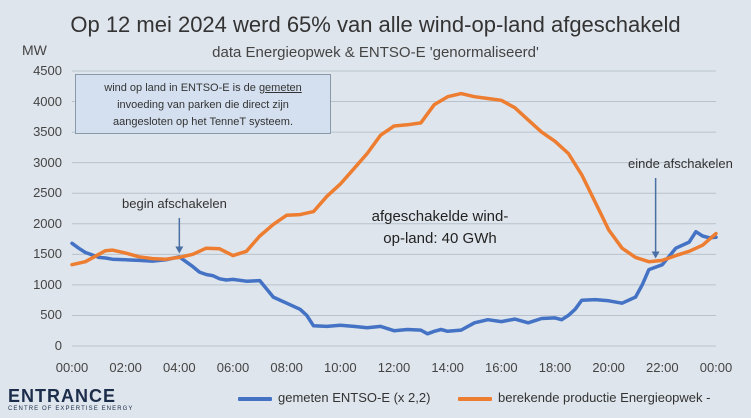 The height and width of the screenshot is (418, 751). Describe the element at coordinates (394, 367) in the screenshot. I see `x-tick-6: 12:00` at that location.